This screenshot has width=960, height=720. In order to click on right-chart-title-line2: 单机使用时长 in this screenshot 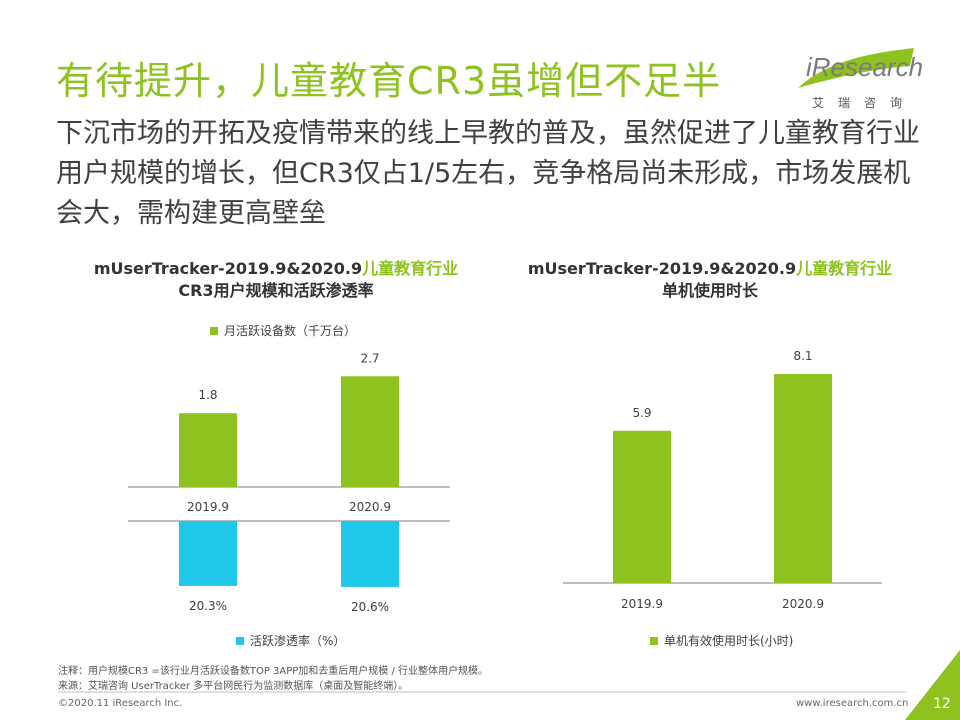, I will do `click(709, 290)`.